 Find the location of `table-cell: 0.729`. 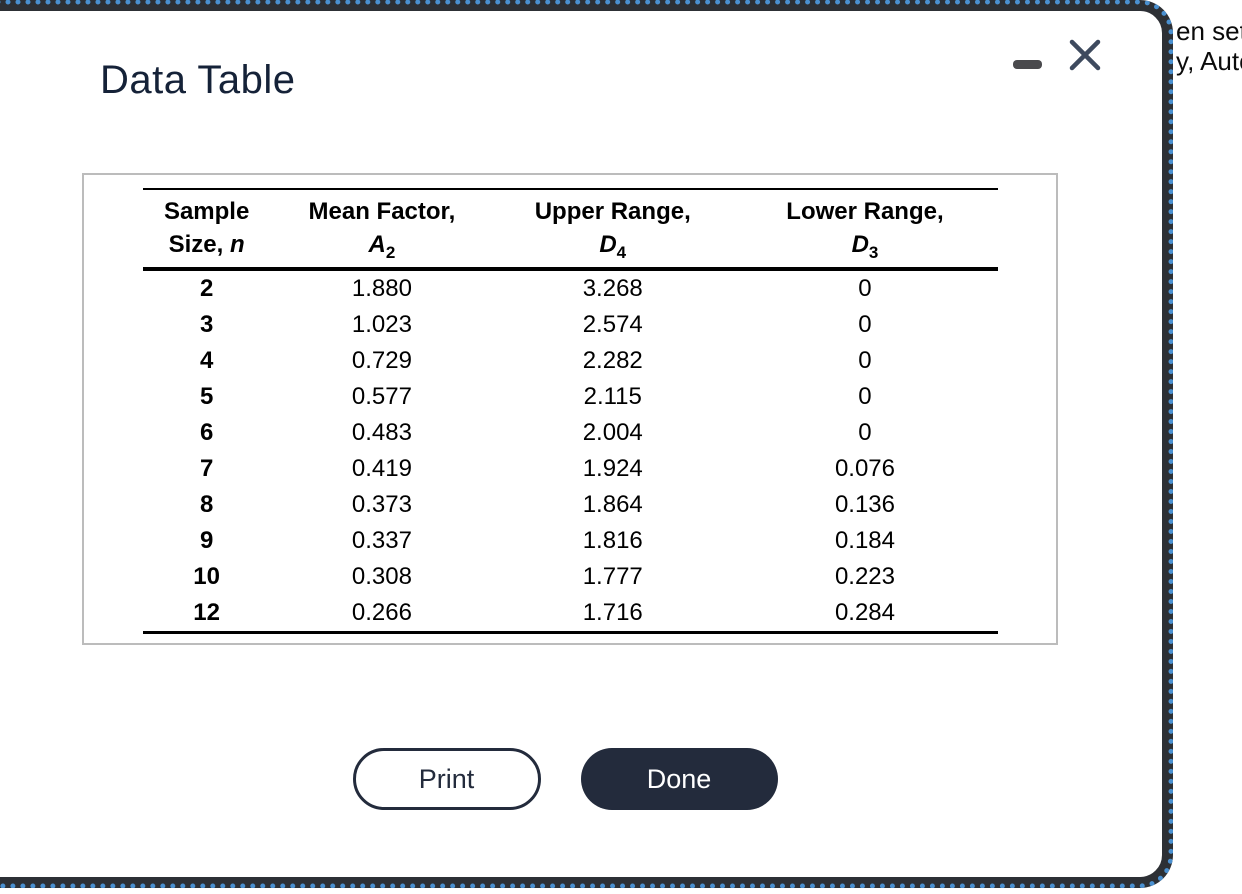

table-cell: 0.729 is located at coordinates (381, 360).